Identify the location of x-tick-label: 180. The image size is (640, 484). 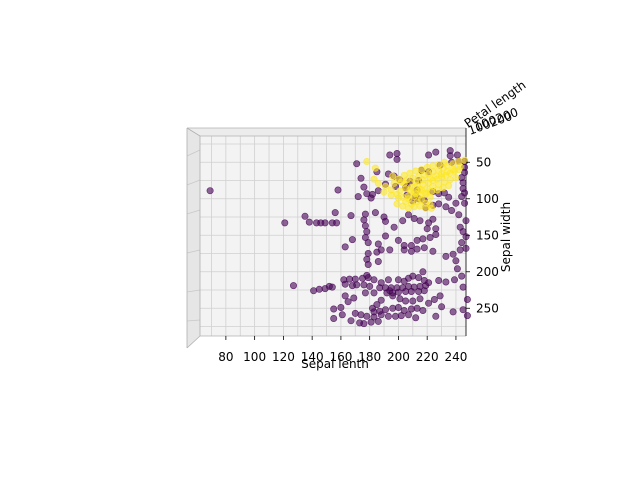
(369, 357).